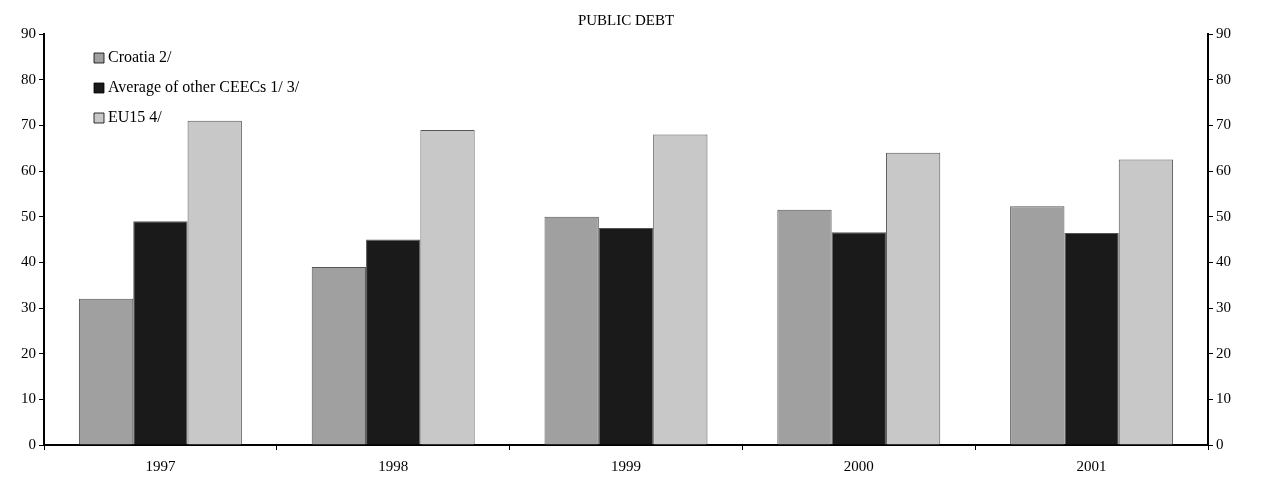 The width and height of the screenshot is (1262, 492). I want to click on y2-tick-label: 40, so click(1223, 261).